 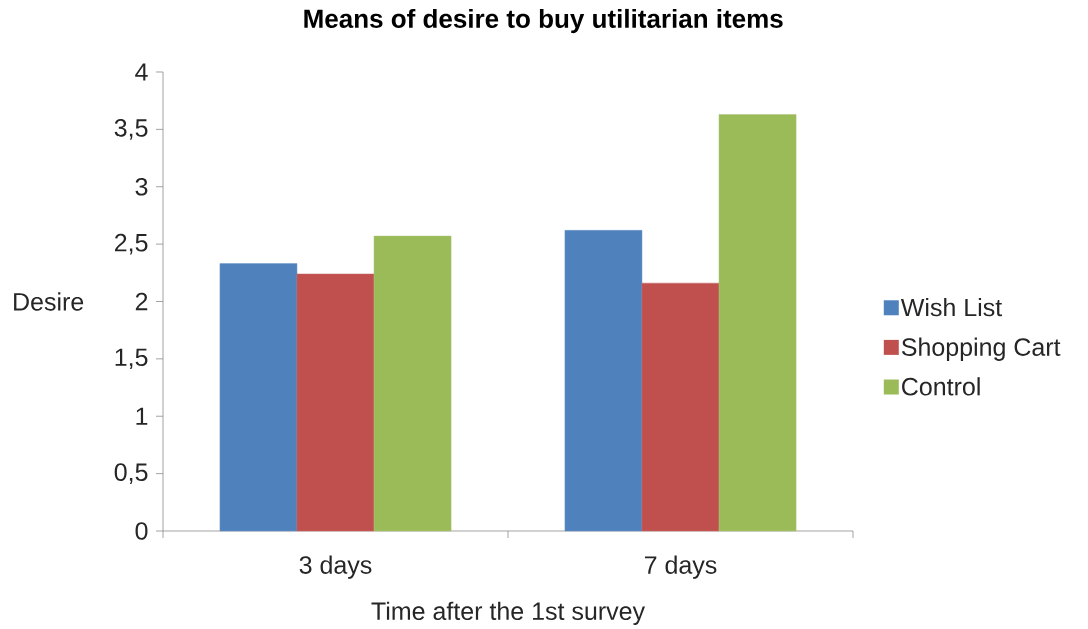 What do you see at coordinates (142, 416) in the screenshot?
I see `y-tick-label: 1` at bounding box center [142, 416].